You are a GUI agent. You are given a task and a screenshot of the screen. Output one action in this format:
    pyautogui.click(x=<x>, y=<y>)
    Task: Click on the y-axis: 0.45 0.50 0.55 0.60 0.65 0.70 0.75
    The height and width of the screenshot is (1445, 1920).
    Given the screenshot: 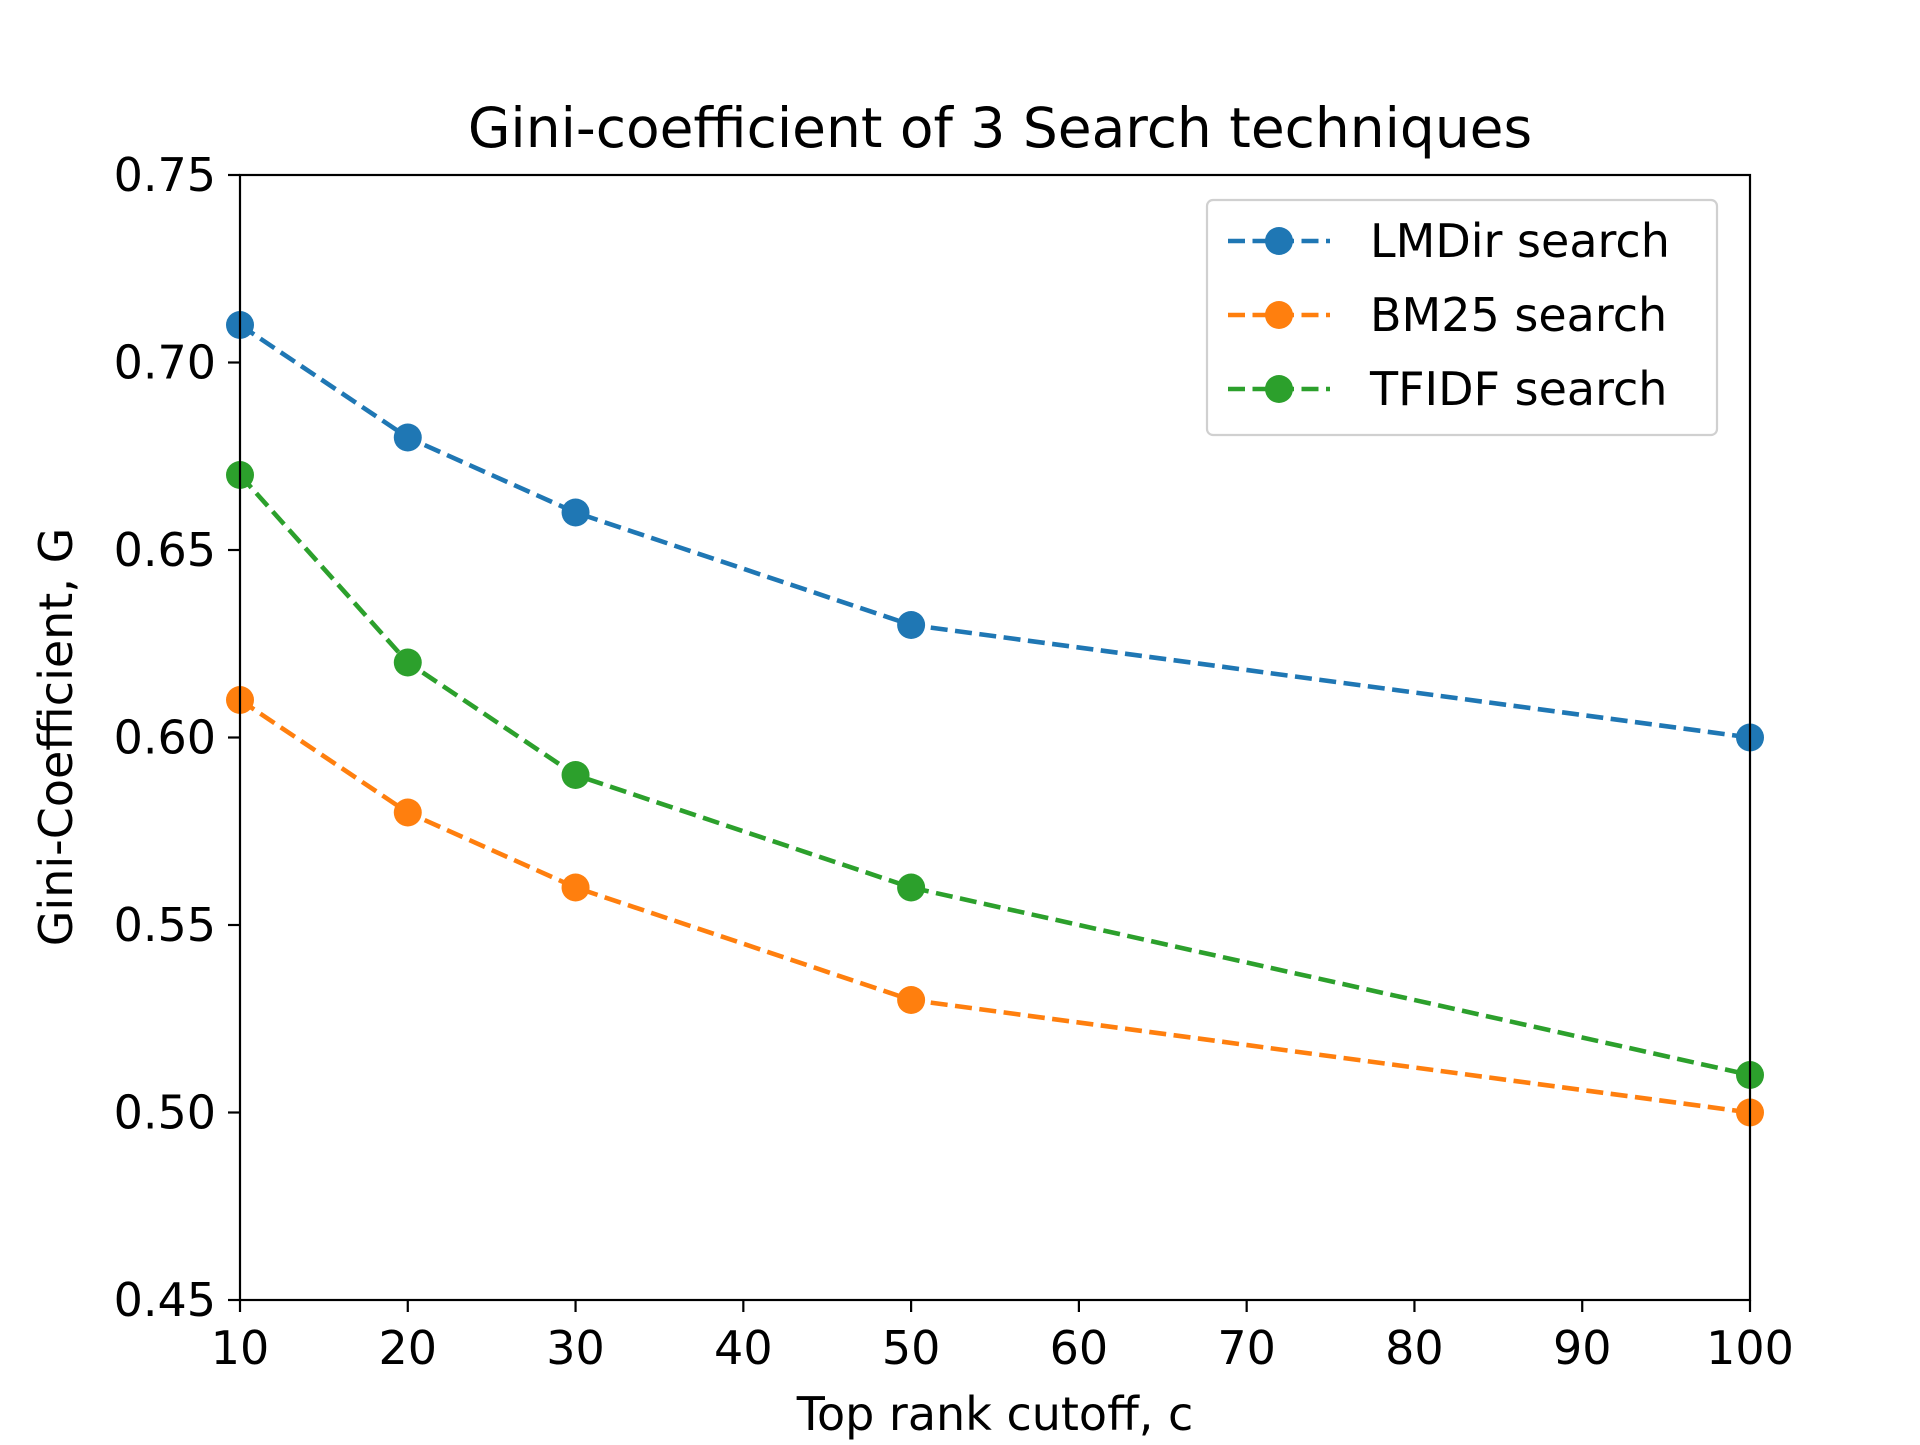 What is the action you would take?
    pyautogui.click(x=177, y=737)
    